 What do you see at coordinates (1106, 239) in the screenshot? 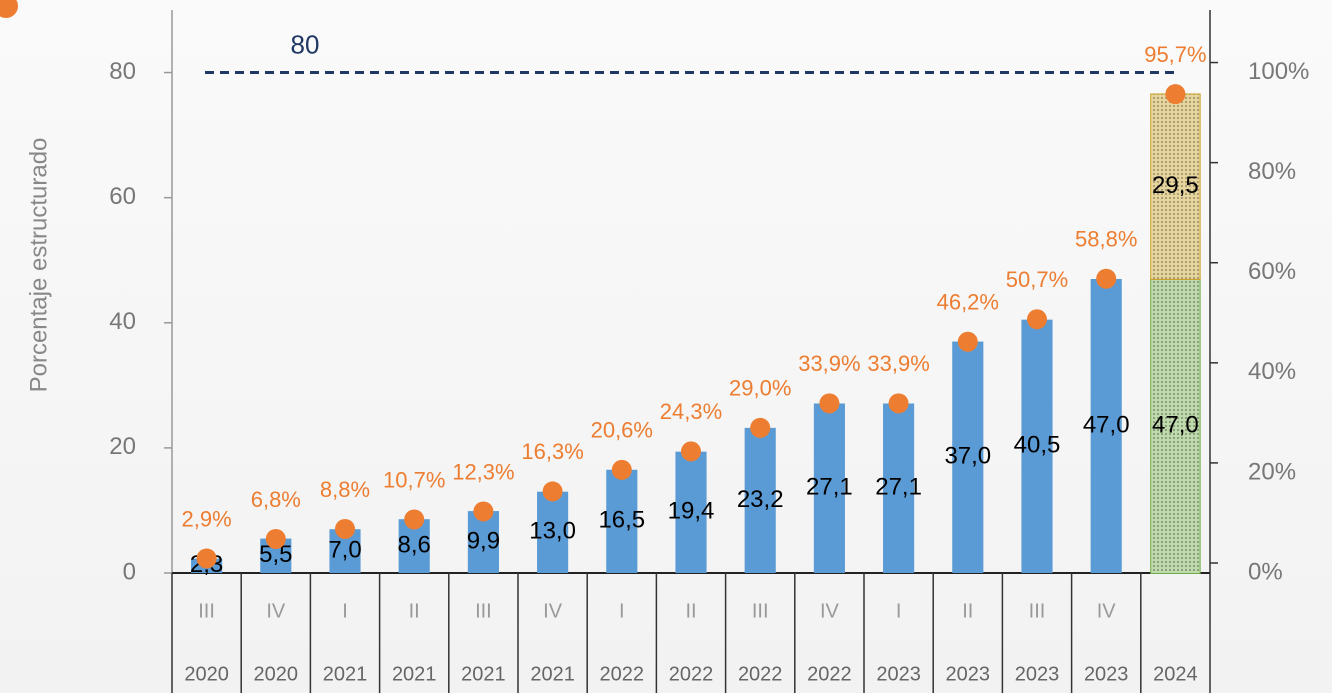
I see `value-label: 58,8%` at bounding box center [1106, 239].